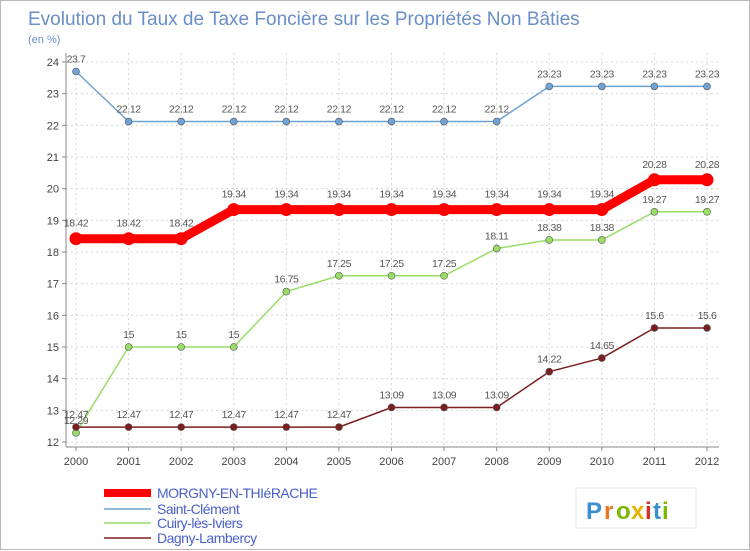 The width and height of the screenshot is (750, 551). Describe the element at coordinates (200, 523) in the screenshot. I see `legend-label-2: Cuiry-lès-Iviers` at that location.